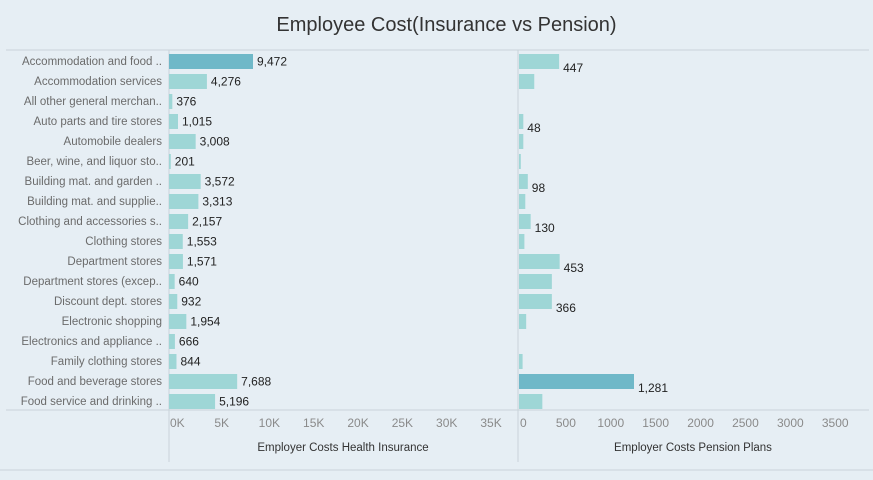 This screenshot has height=480, width=873. I want to click on category-label: Building mat. and supplie.., so click(94, 202).